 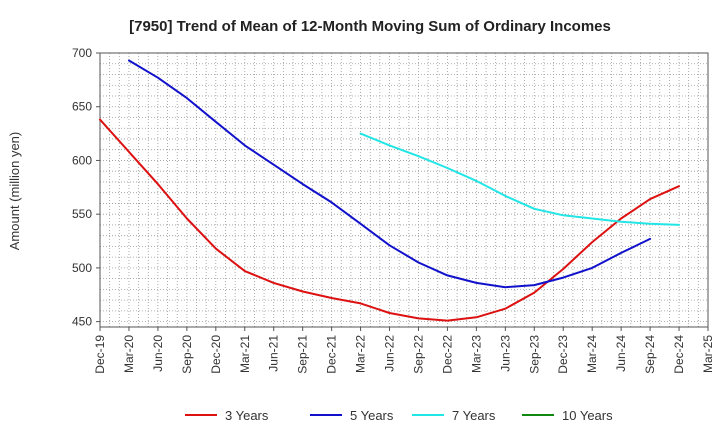 I want to click on x-tick-label: Mar-20, so click(x=129, y=354).